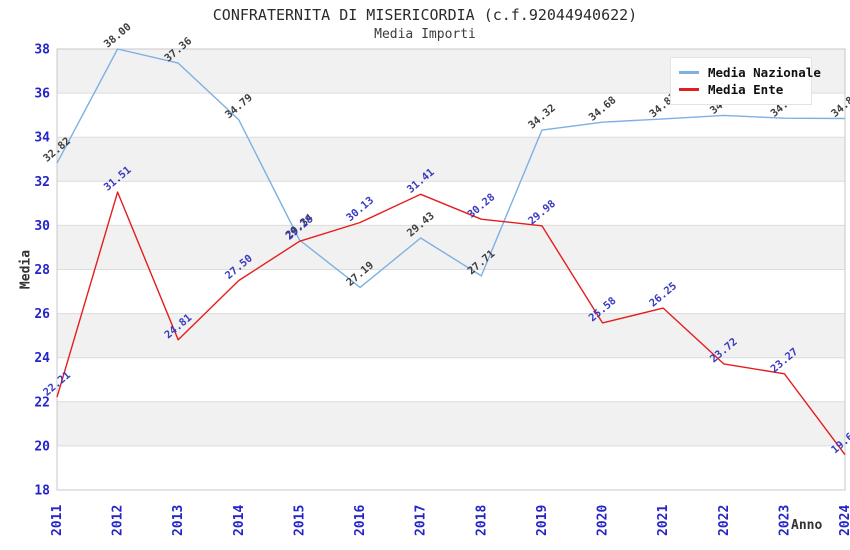 Image resolution: width=850 pixels, height=550 pixels. I want to click on data-point-label: 26.25, so click(663, 295).